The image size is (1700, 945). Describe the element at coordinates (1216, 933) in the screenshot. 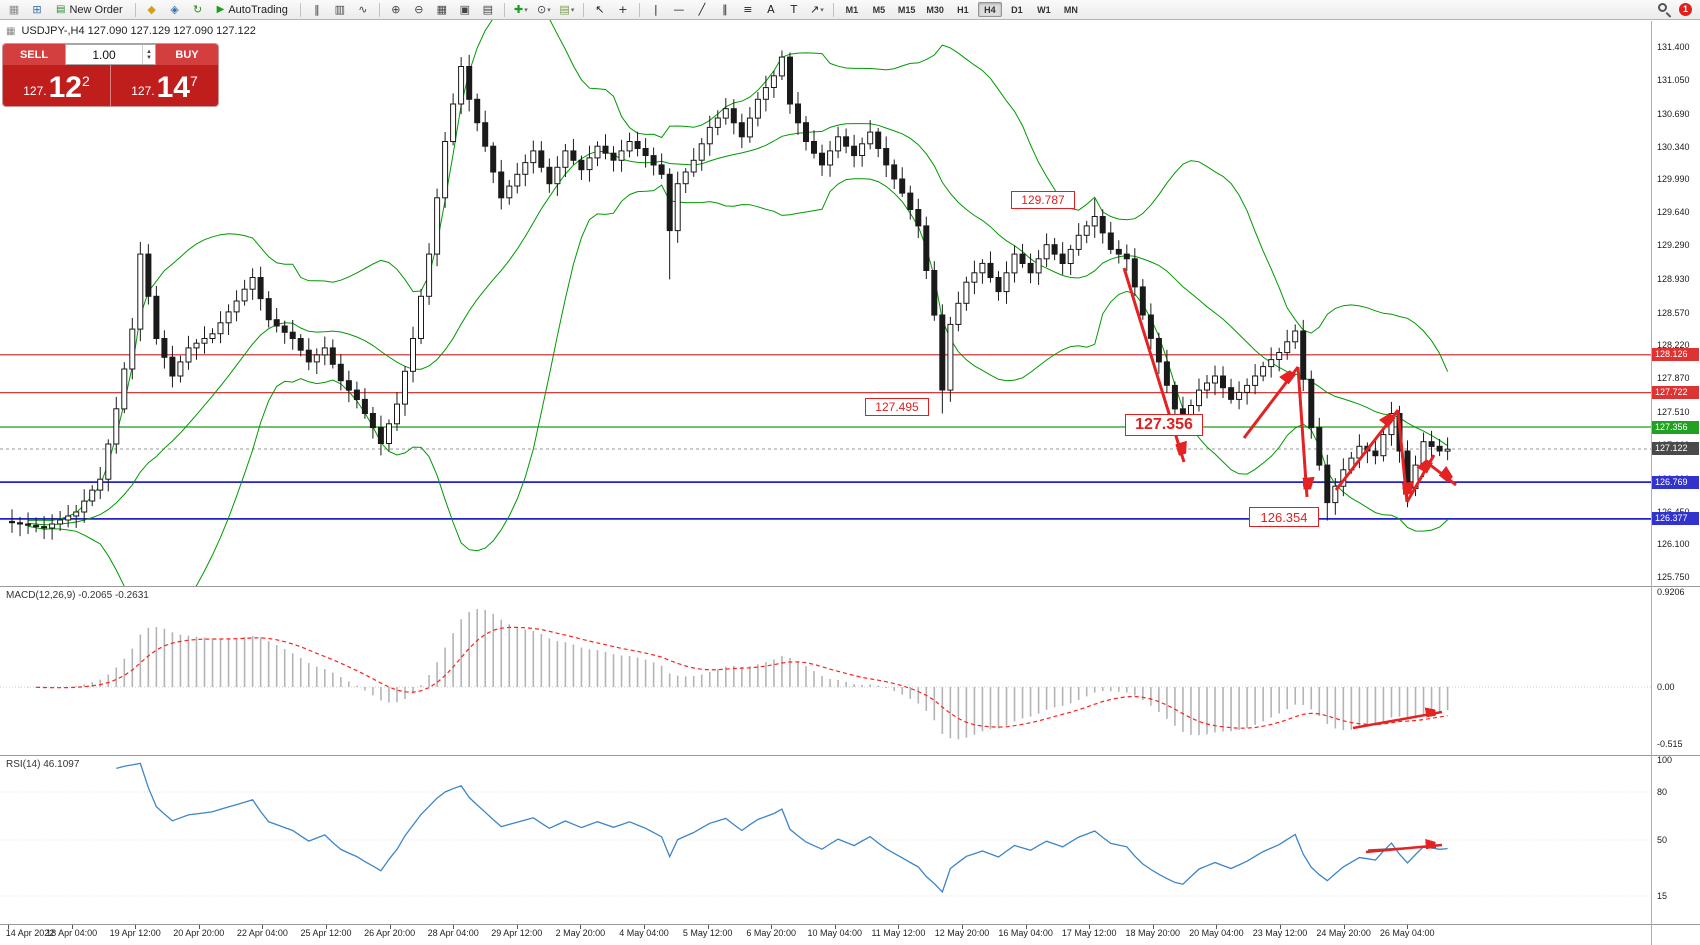

I see `time-axis-label: 20 May 04:00` at that location.